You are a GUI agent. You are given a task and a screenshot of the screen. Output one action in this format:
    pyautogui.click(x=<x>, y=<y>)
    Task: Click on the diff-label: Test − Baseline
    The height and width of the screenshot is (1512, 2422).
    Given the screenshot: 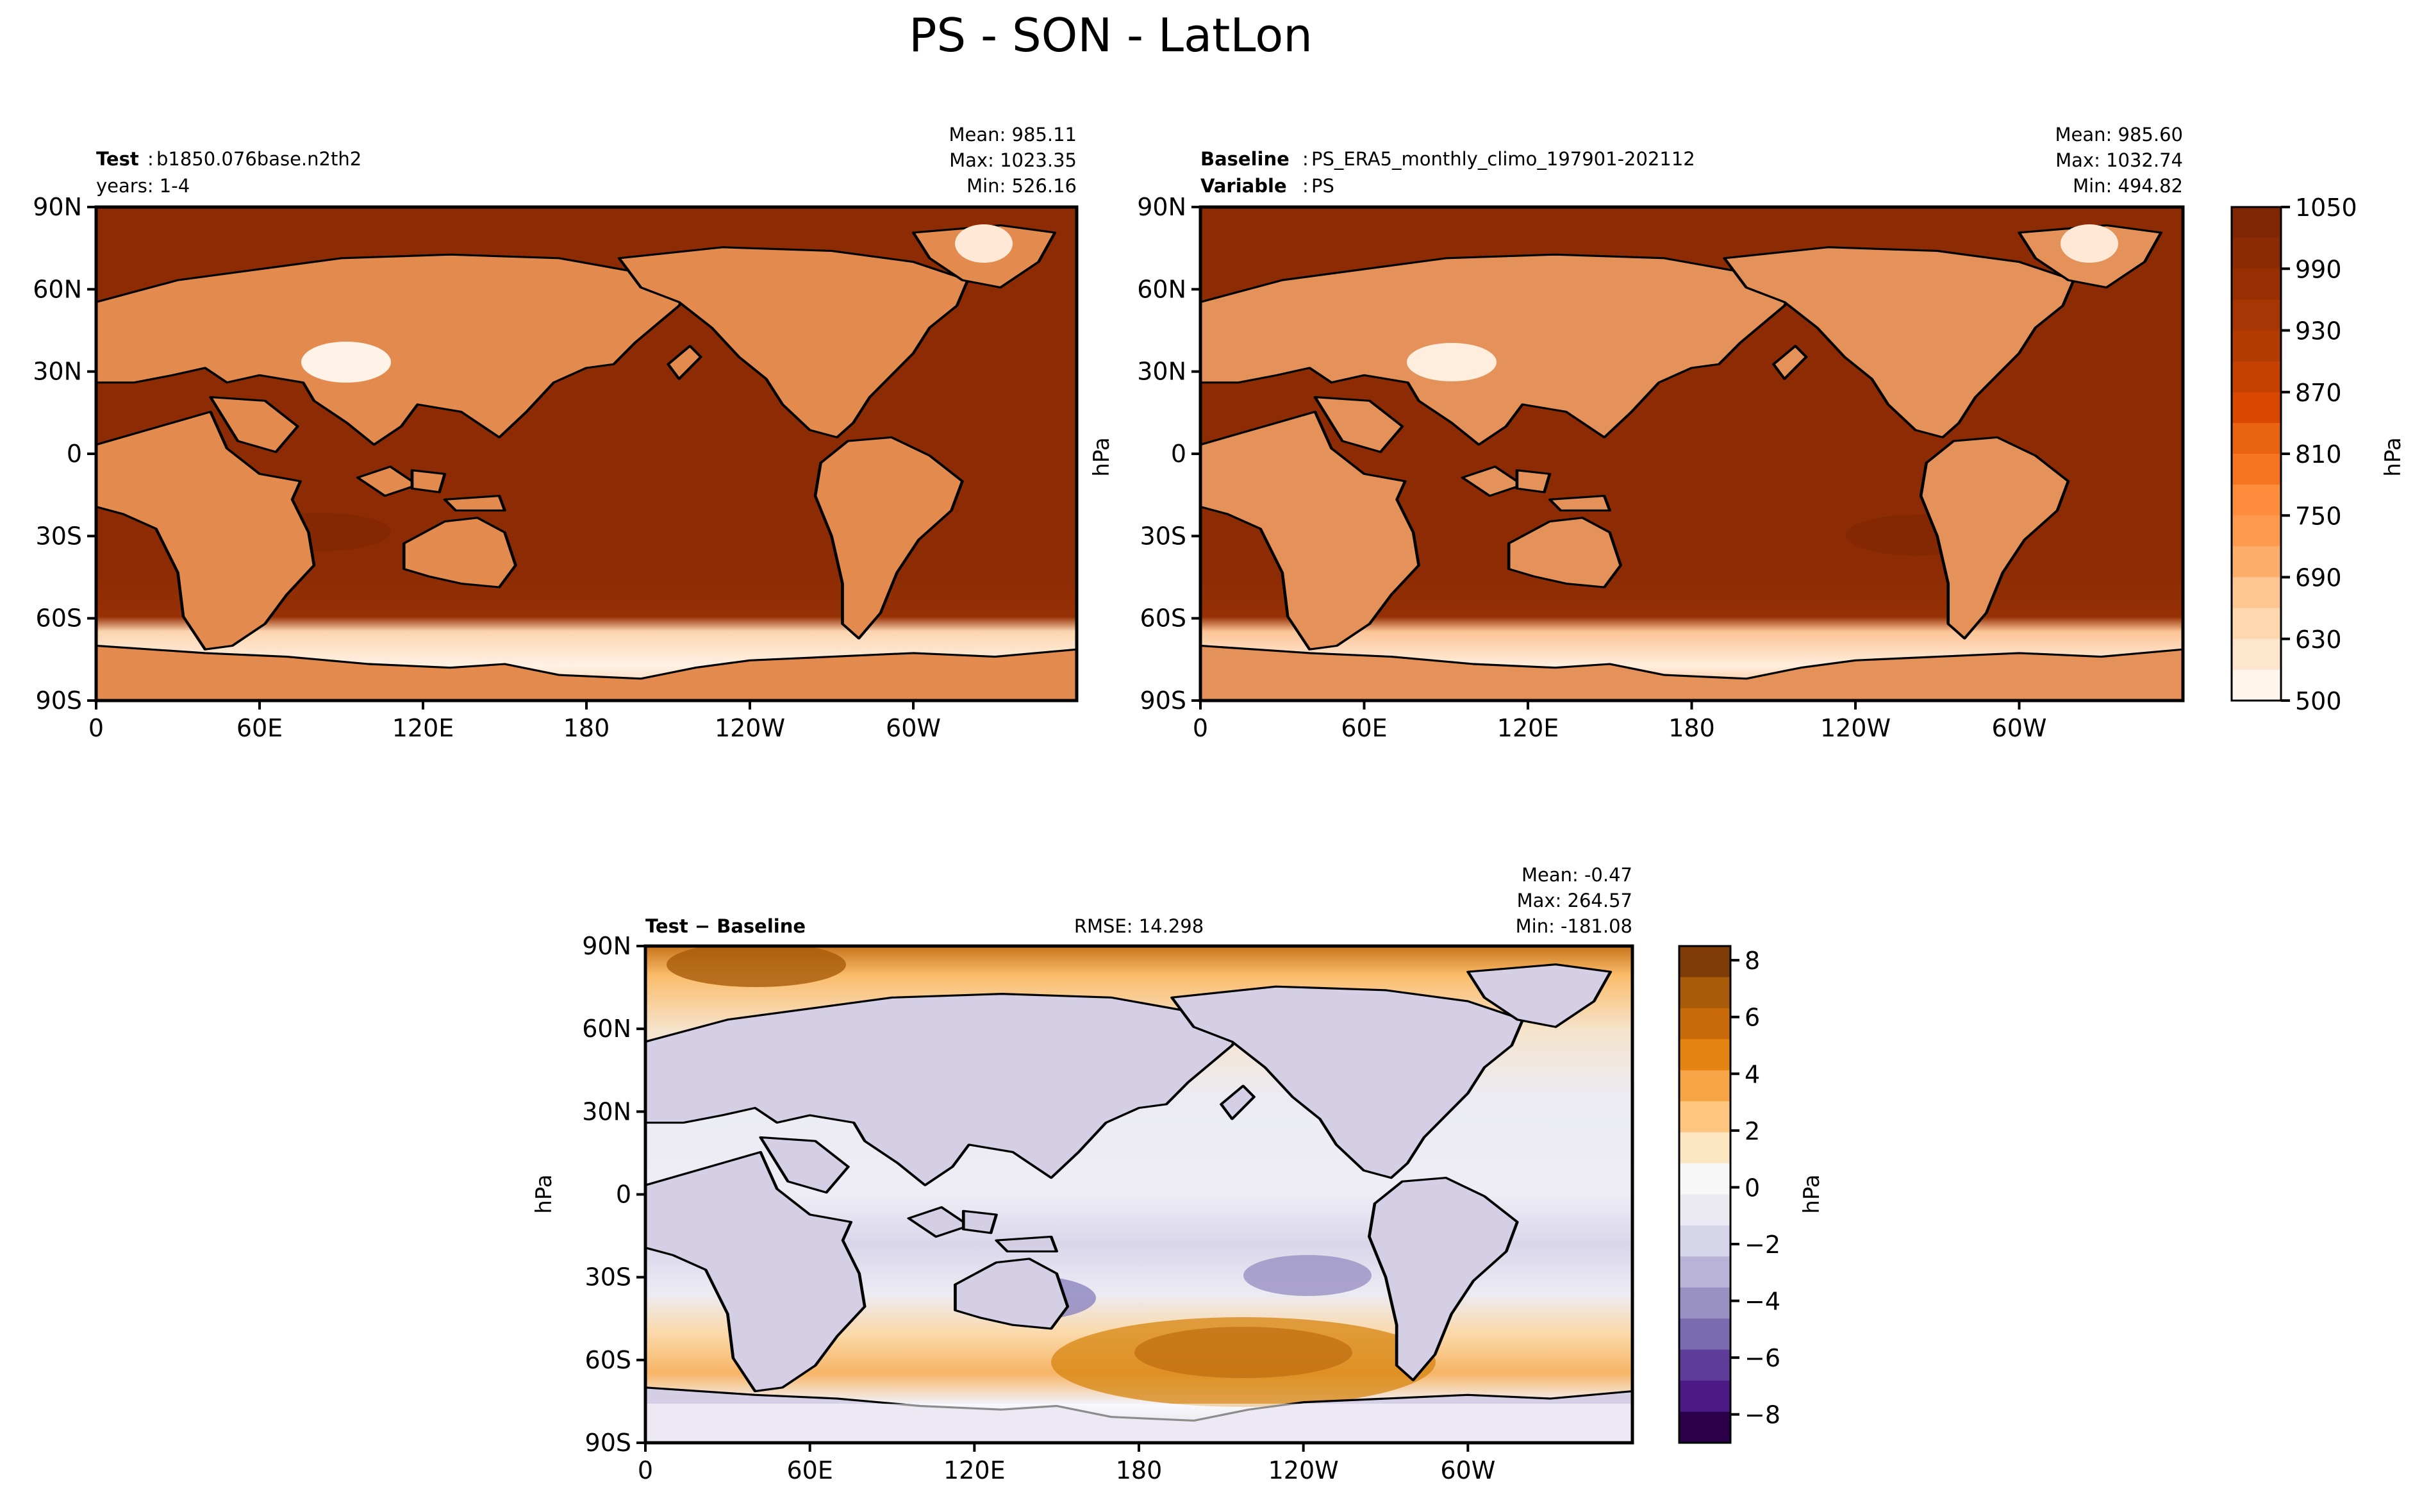 What is the action you would take?
    pyautogui.click(x=725, y=926)
    